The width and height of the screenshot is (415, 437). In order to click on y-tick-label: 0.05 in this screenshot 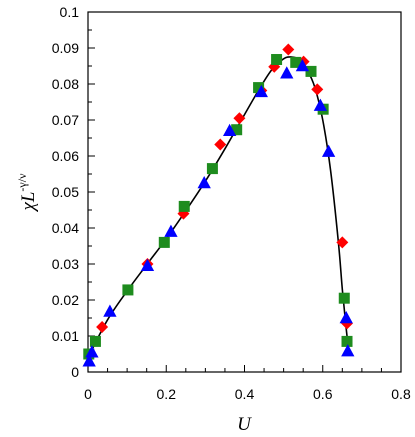, I will do `click(65, 192)`.